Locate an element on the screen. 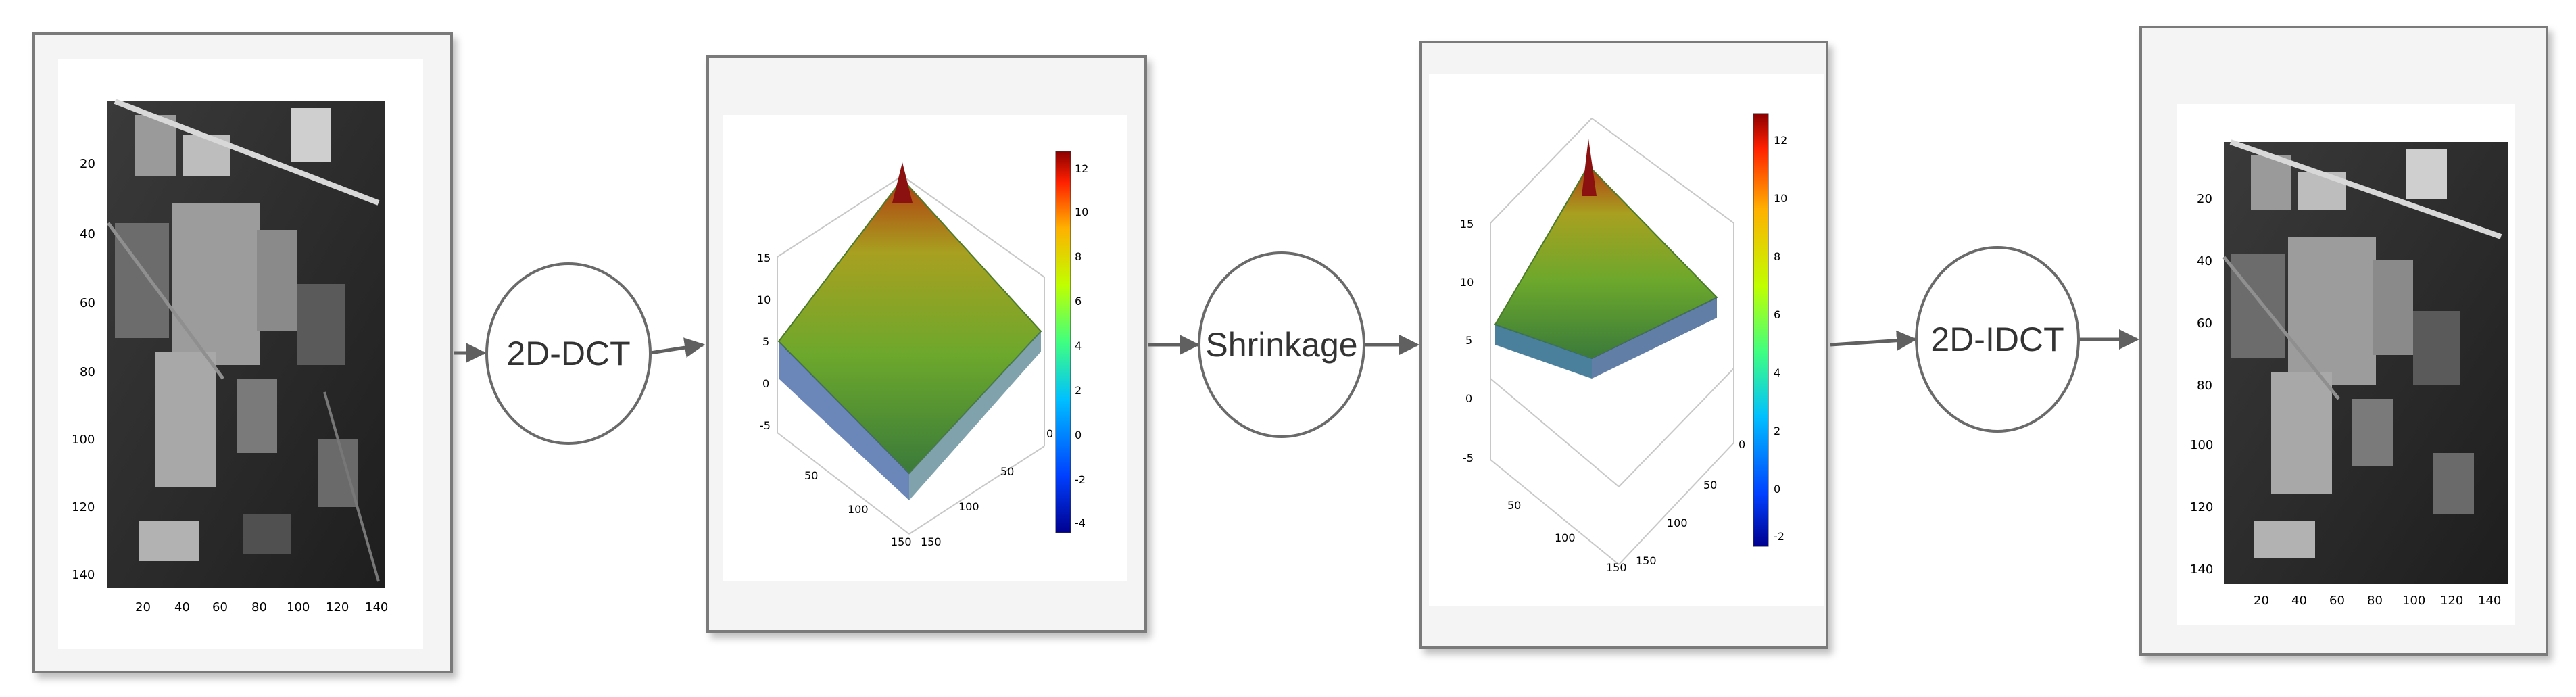  dct-z-tick: -5 is located at coordinates (765, 425).